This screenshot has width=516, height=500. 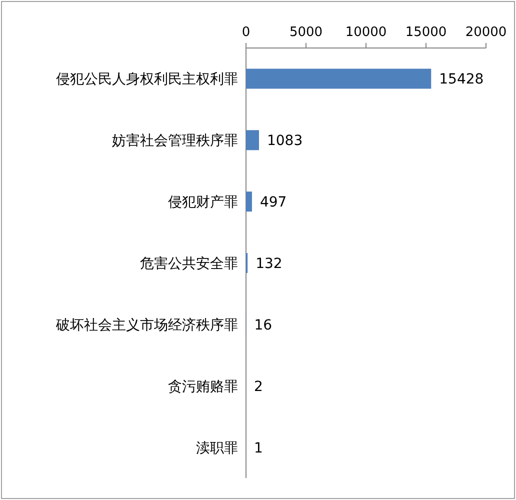 I want to click on y-tick-label: 侵犯财产罪, so click(x=203, y=202).